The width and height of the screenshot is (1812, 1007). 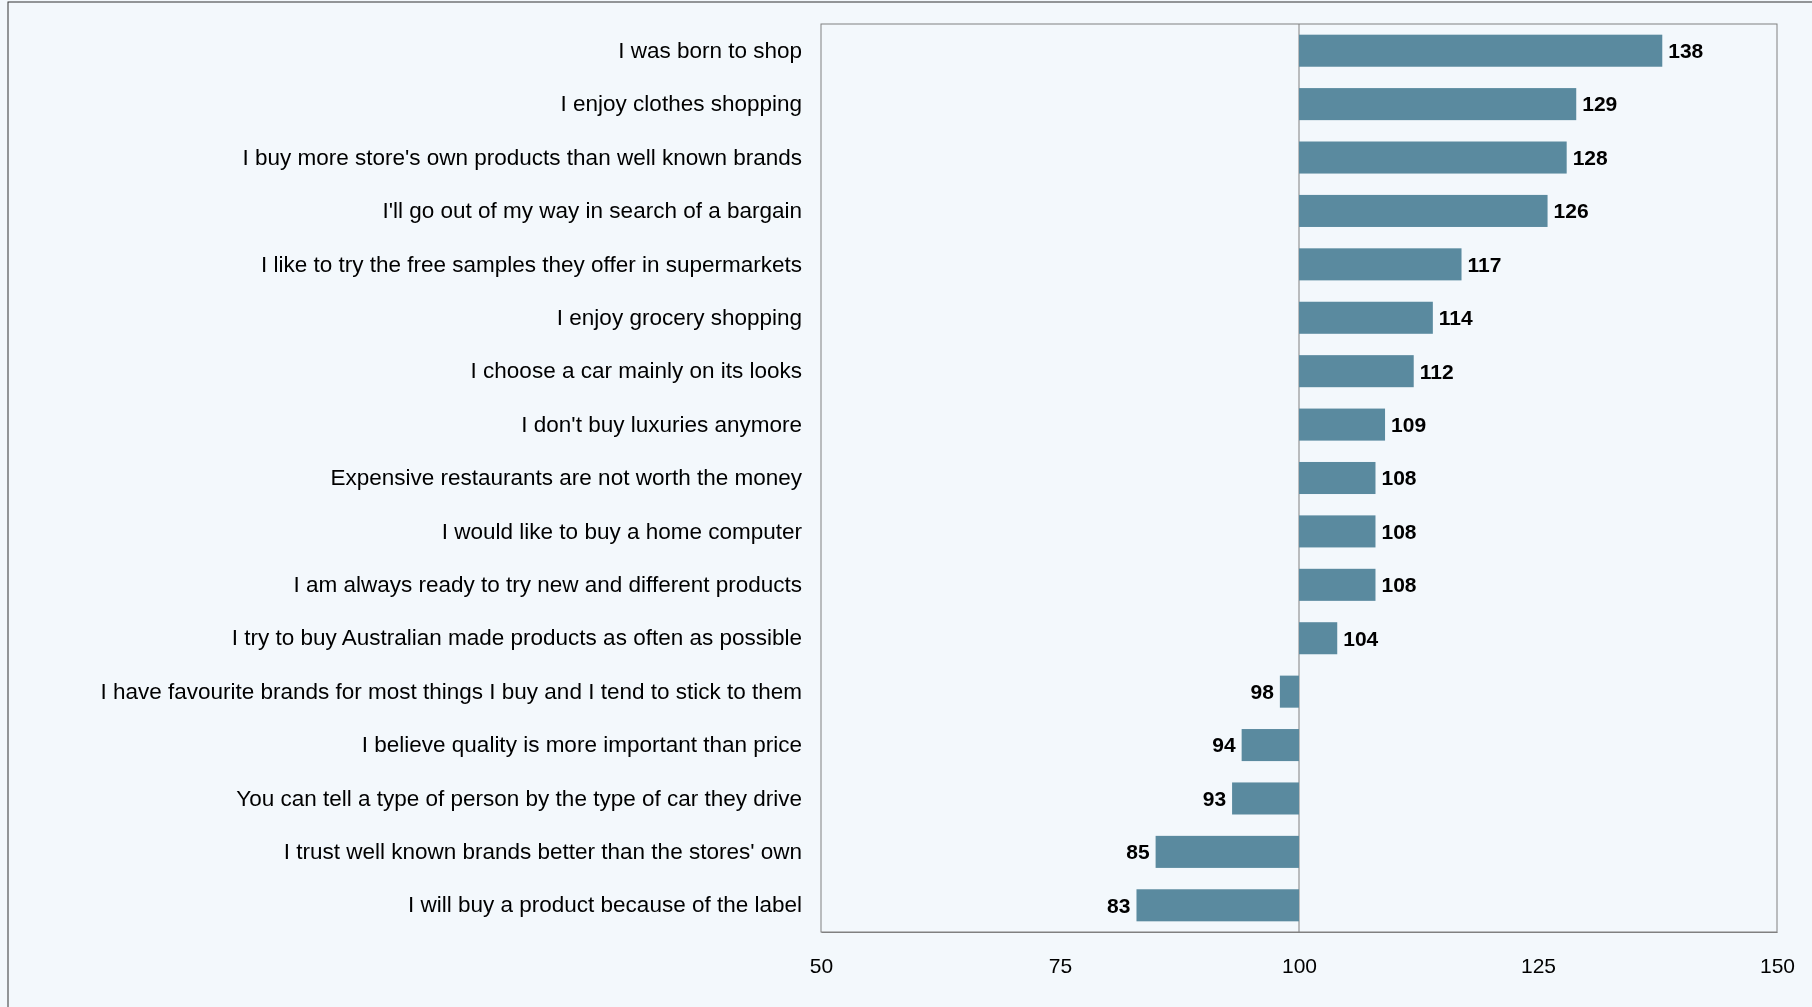 What do you see at coordinates (679, 317) in the screenshot?
I see `y-tick-label: I enjoy grocery shopping` at bounding box center [679, 317].